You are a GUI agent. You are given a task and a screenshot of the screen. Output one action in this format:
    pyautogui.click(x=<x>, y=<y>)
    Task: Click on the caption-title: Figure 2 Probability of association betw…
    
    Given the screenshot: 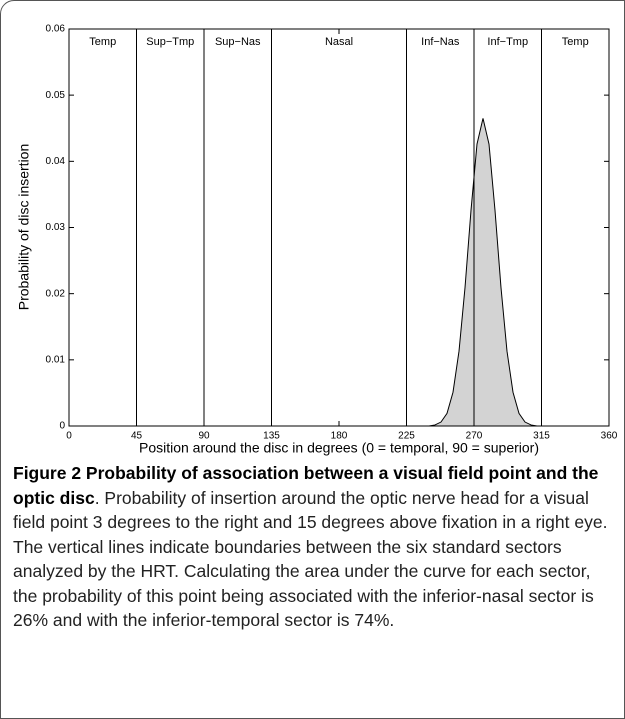 What is the action you would take?
    pyautogui.click(x=306, y=485)
    